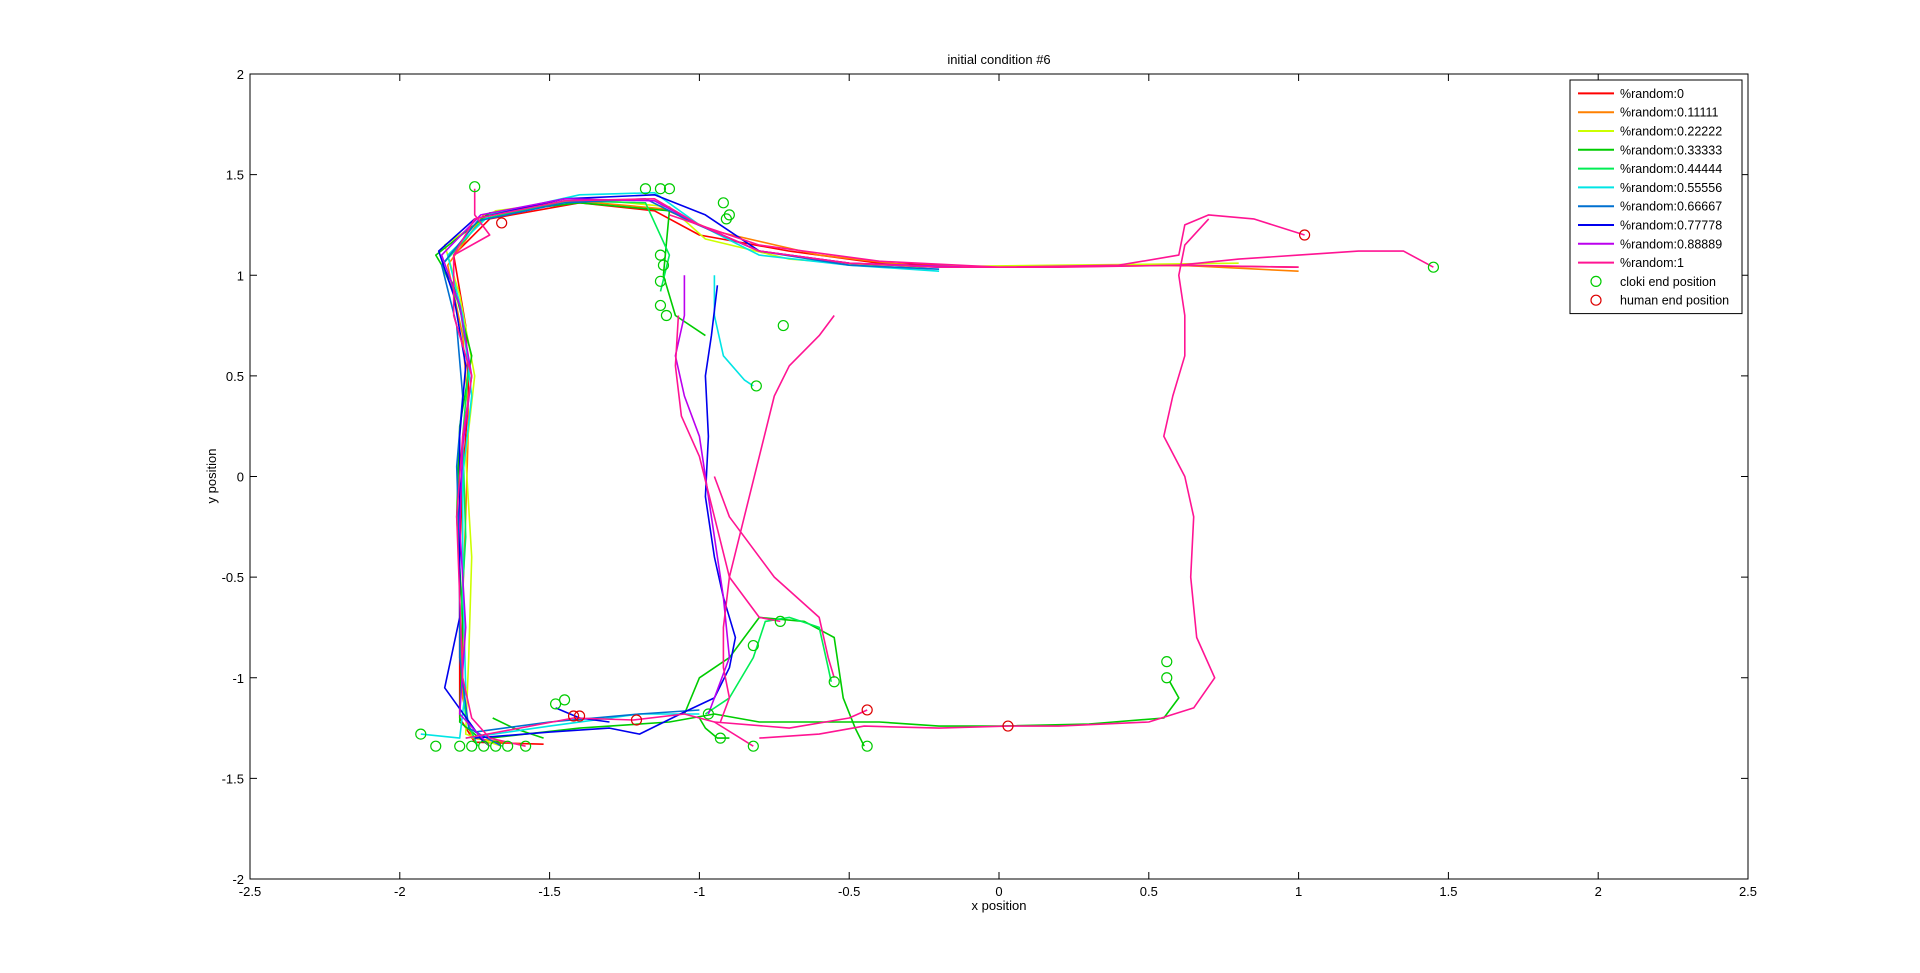 The height and width of the screenshot is (973, 1920). What do you see at coordinates (1671, 188) in the screenshot?
I see `legend-label: %random:0.55556` at bounding box center [1671, 188].